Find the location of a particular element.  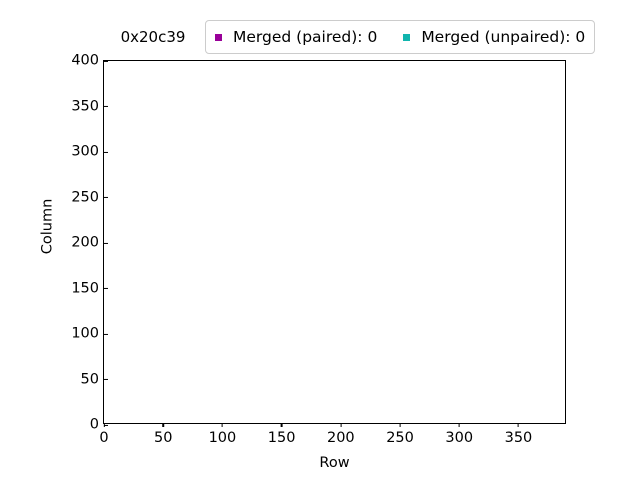

y-axis-label: Column is located at coordinates (47, 226).